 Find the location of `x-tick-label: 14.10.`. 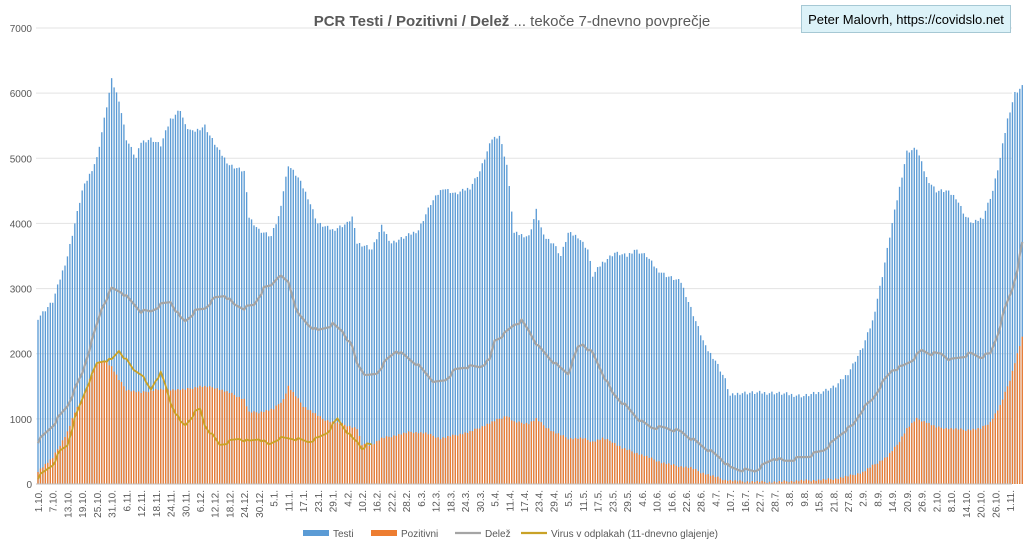

x-tick-label: 14.10. is located at coordinates (967, 504).